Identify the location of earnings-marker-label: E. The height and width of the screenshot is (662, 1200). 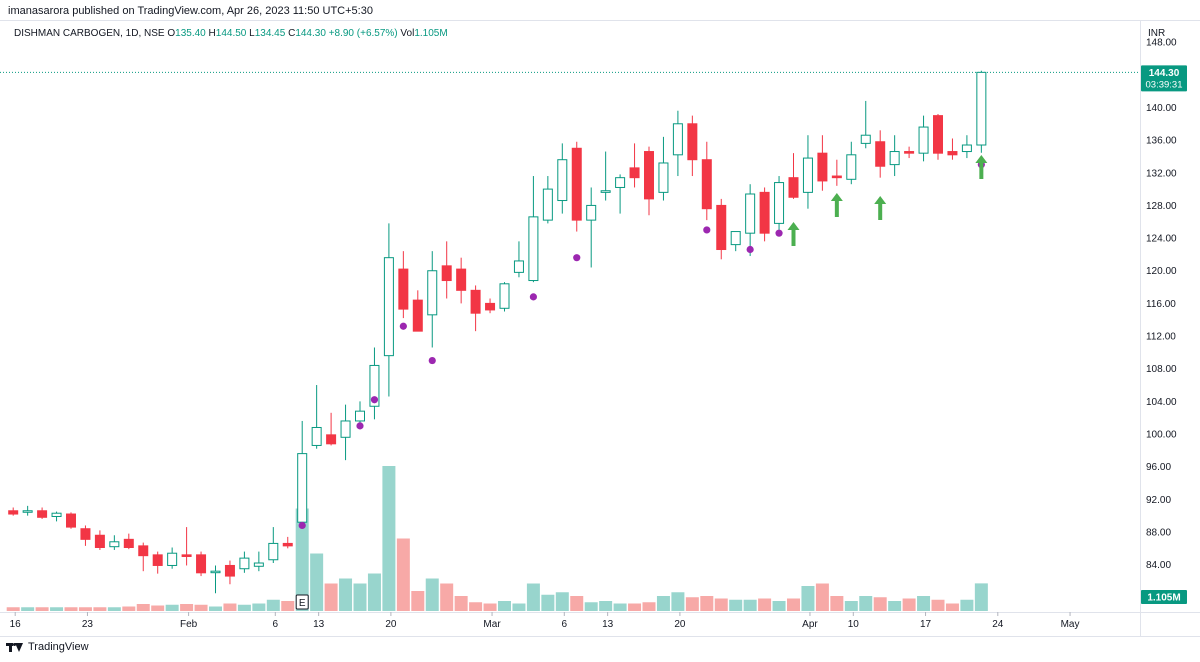
(302, 603).